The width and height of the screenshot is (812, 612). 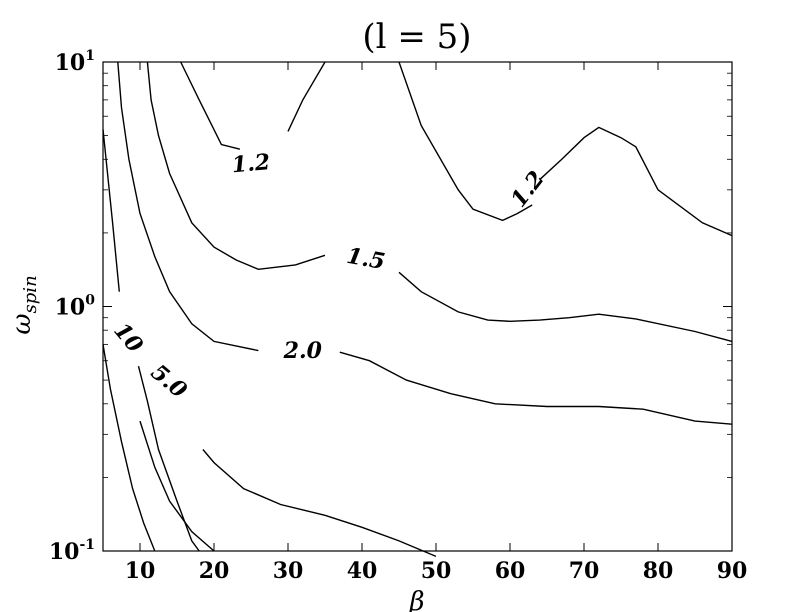 What do you see at coordinates (75, 307) in the screenshot?
I see `y-tick-label: 10⁰` at bounding box center [75, 307].